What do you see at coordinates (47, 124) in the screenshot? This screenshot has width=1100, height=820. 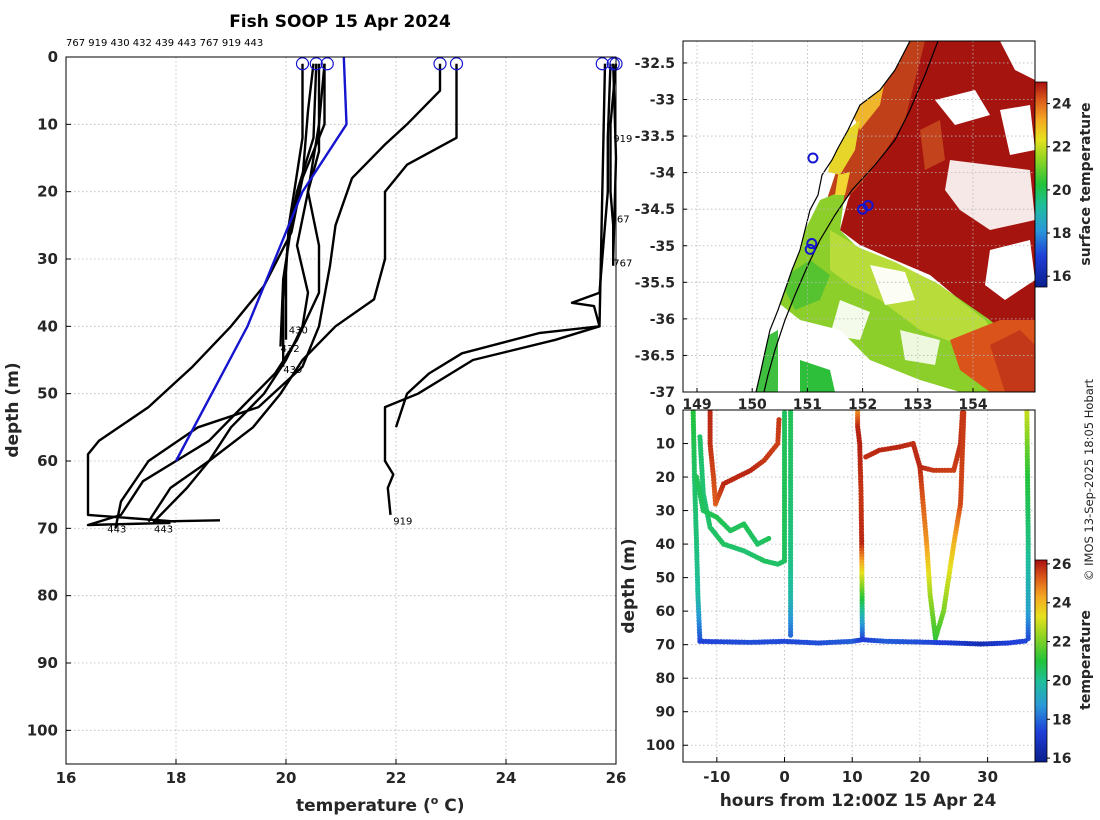 I see `profile-ytick-label: 10` at bounding box center [47, 124].